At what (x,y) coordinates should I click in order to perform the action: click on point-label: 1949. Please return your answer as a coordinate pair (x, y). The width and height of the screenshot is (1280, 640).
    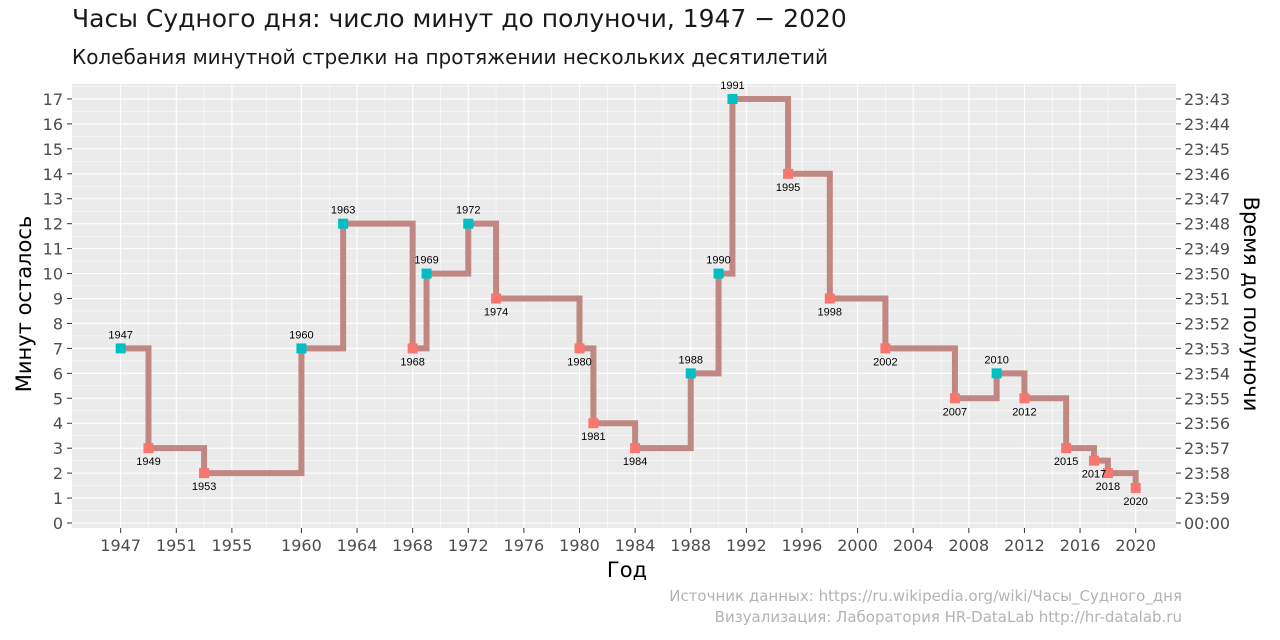
    Looking at the image, I should click on (148, 462).